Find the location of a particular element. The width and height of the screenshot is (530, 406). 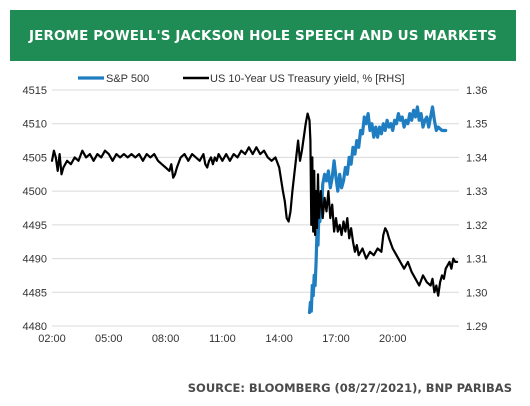

x-axis: 02:00 05:00 08:00 11:00 14:00 17:00 20:00 is located at coordinates (222, 339).